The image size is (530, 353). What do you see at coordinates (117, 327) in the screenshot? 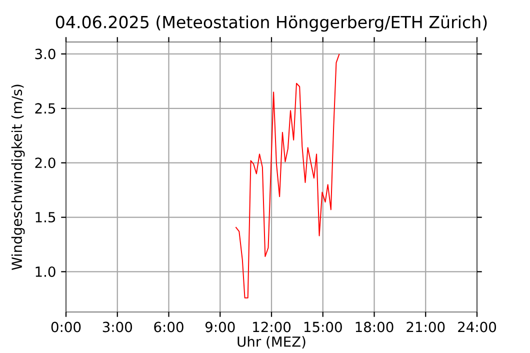
I see `x-tick-label: 3:00` at bounding box center [117, 327].